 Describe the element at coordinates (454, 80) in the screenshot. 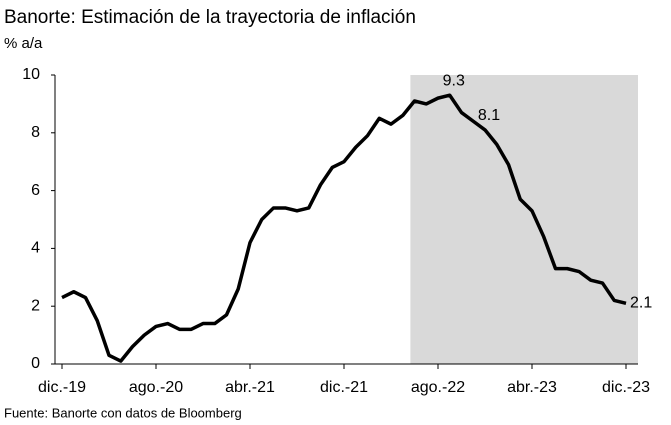

I see `data-label: 9.3` at that location.